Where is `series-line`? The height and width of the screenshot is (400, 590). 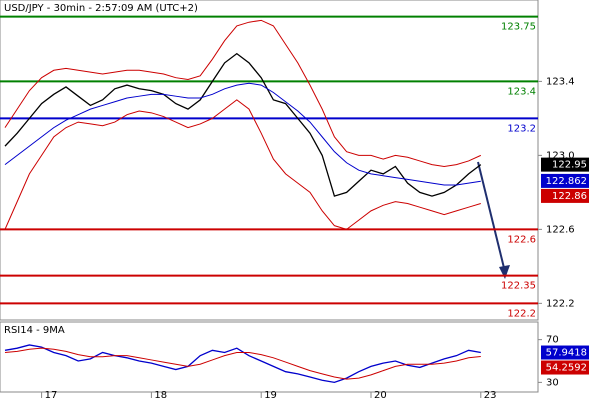 series-line is located at coordinates (242, 364).